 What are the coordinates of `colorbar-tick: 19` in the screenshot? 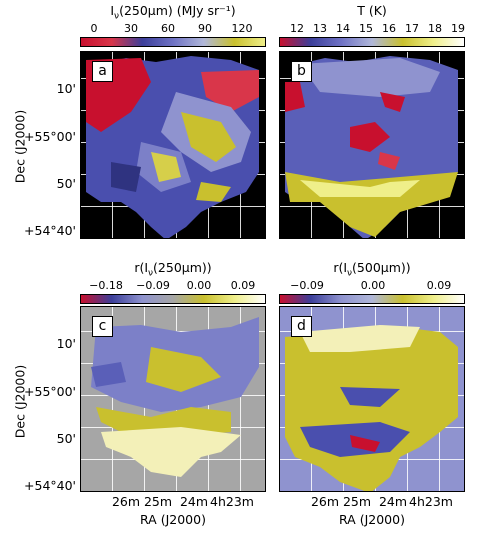 It's located at (458, 28).